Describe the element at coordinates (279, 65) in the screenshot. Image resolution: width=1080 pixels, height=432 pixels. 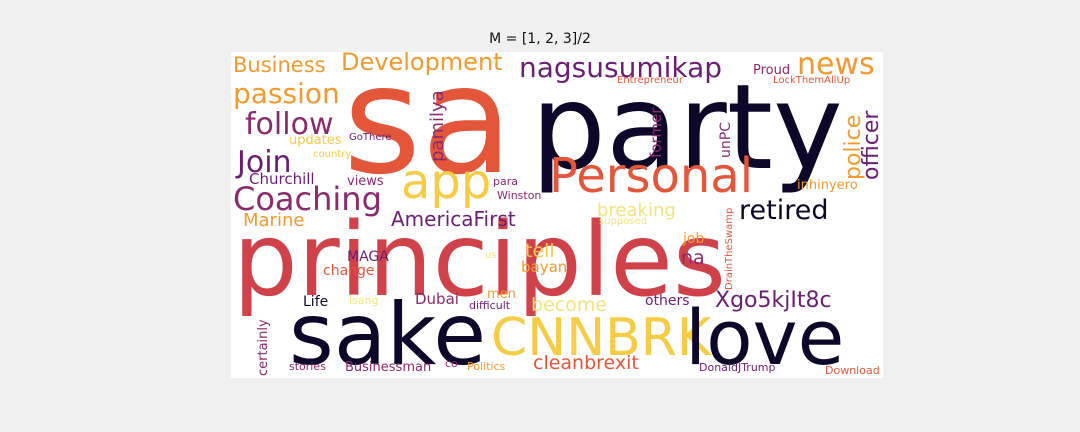
I see `word-business: Business` at that location.